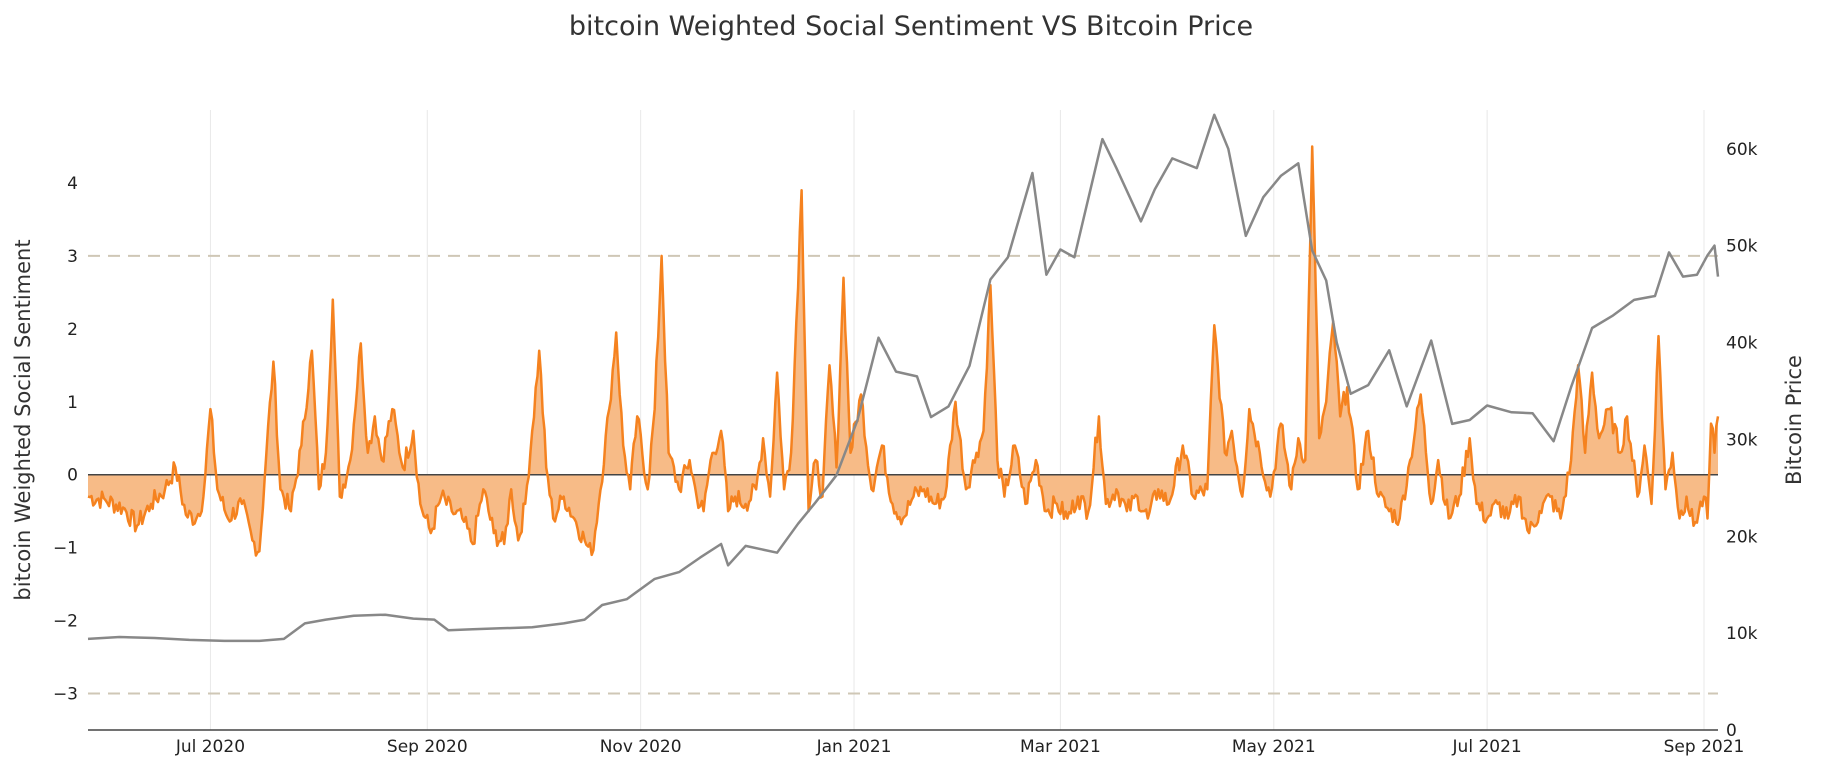 This screenshot has width=1822, height=766. Describe the element at coordinates (1274, 747) in the screenshot. I see `x-tick-label: May 2021` at that location.